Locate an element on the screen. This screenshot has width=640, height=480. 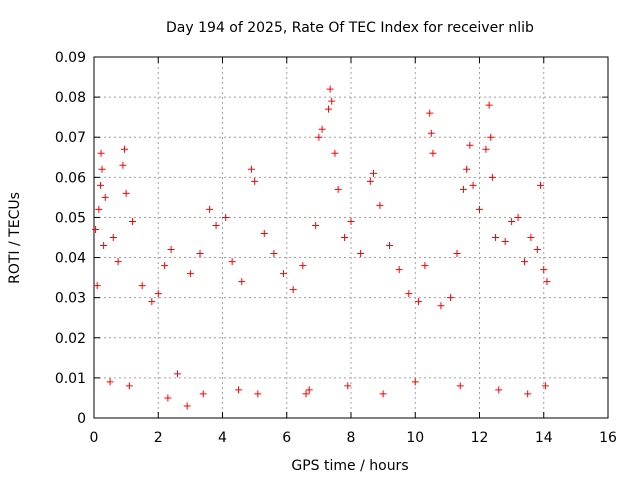
y-tick-label: 0.08 is located at coordinates (70, 98).